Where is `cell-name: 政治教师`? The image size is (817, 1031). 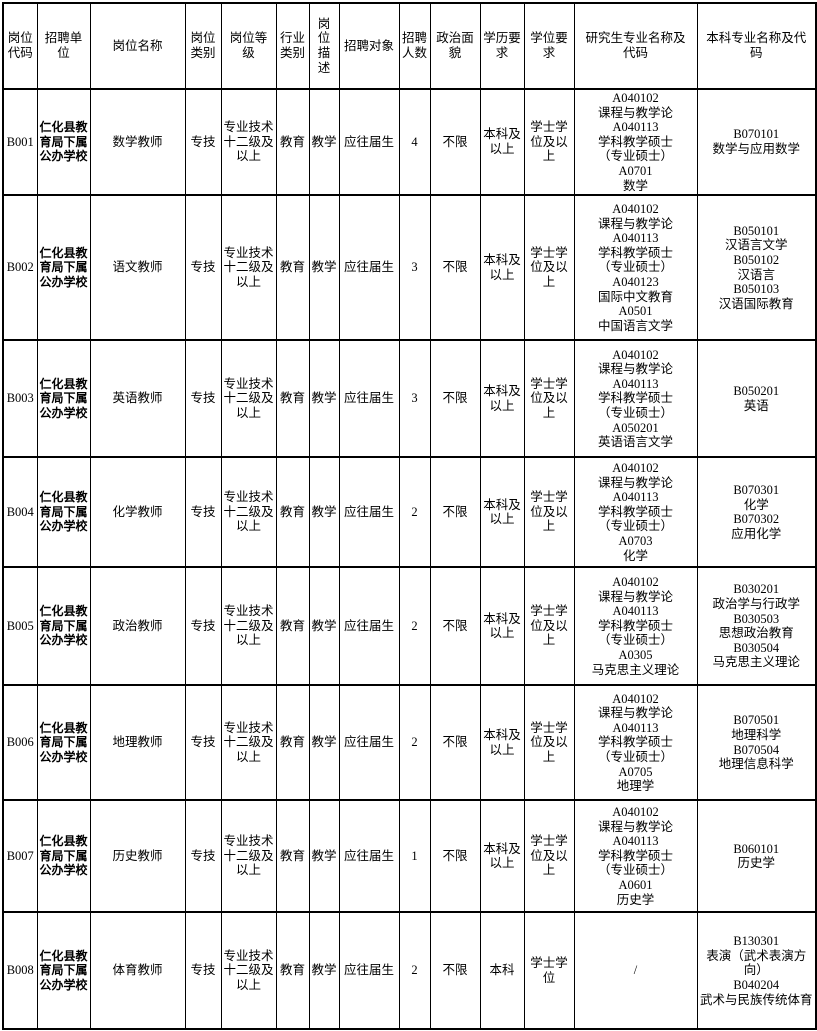
cell-name: 政治教师 is located at coordinates (137, 626).